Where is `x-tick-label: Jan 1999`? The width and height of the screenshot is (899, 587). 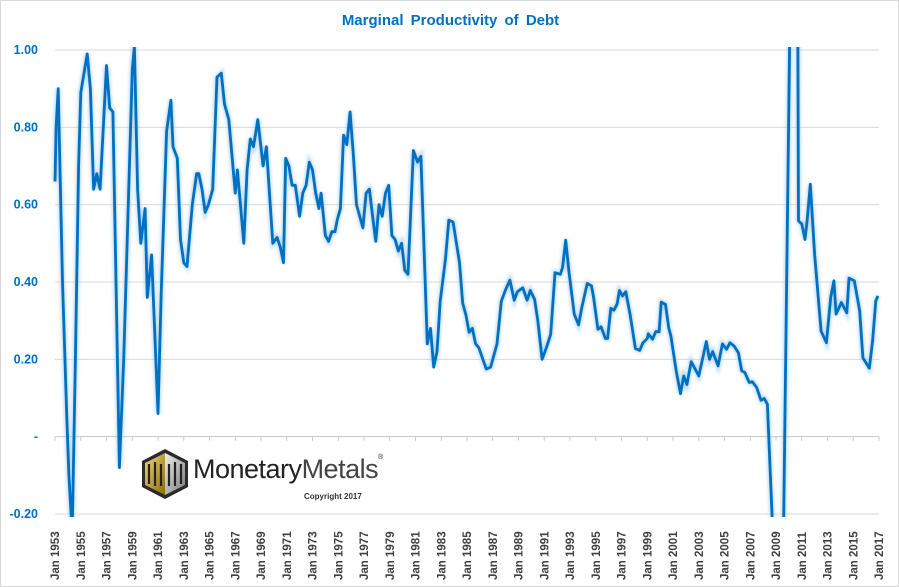 x-tick-label: Jan 1999 is located at coordinates (648, 555).